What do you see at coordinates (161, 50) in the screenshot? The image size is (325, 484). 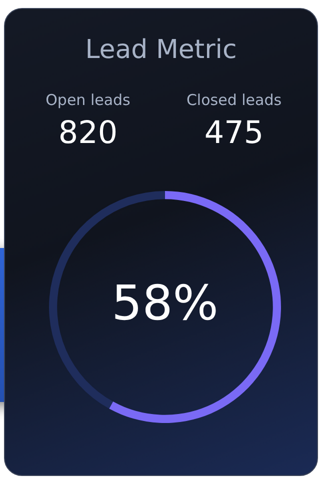 I see `chart-title: Lead Metric` at bounding box center [161, 50].